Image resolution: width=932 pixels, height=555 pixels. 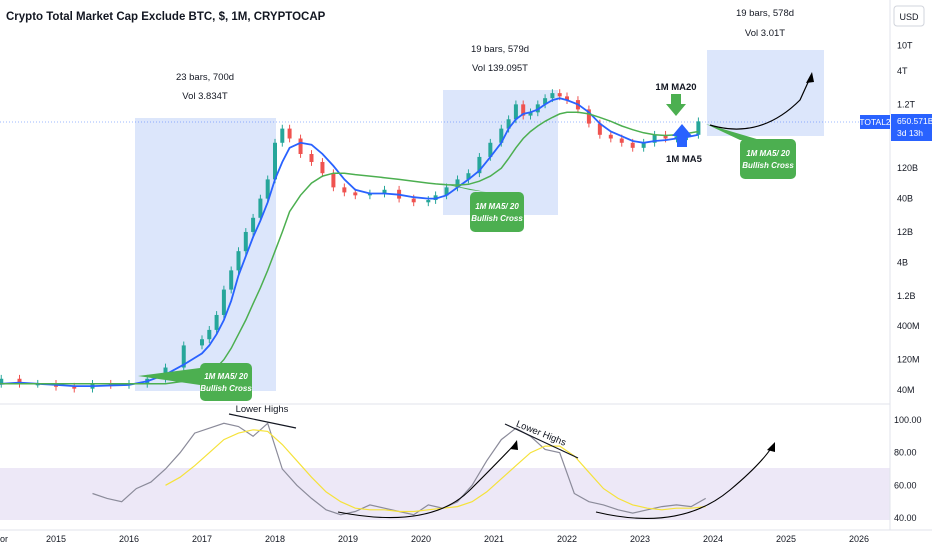 I want to click on time-tick-label: 2021, so click(x=494, y=539).